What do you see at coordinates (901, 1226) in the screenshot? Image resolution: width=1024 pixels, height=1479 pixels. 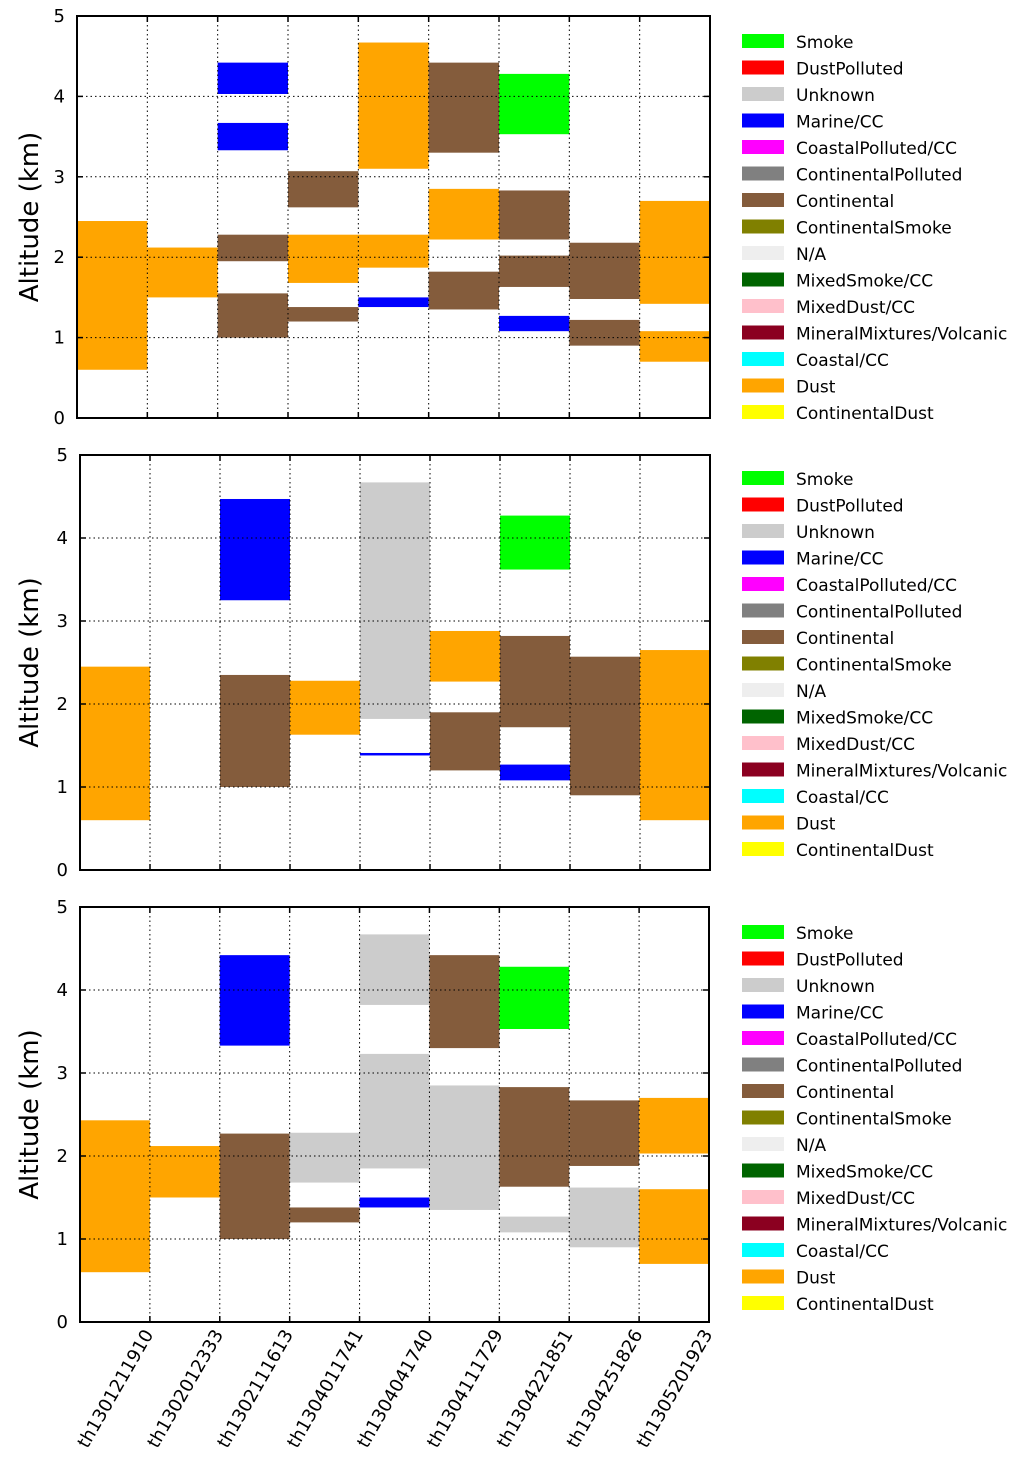 I see `legend-label: MineralMixtures/Volcanic` at bounding box center [901, 1226].